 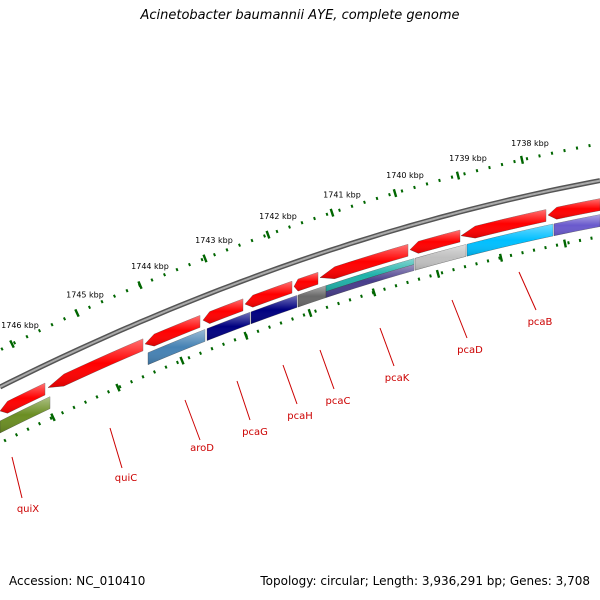 I want to click on gene-label-pcaB: pcaB, so click(x=540, y=322).